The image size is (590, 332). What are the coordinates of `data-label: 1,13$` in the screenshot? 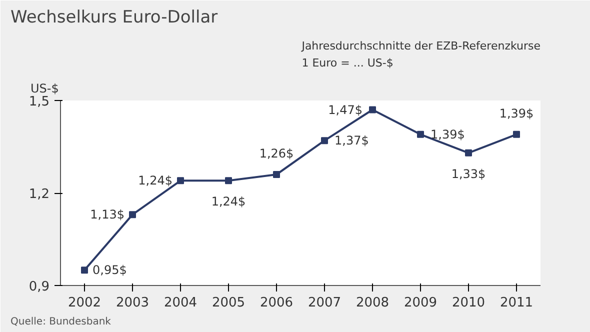 It's located at (107, 215).